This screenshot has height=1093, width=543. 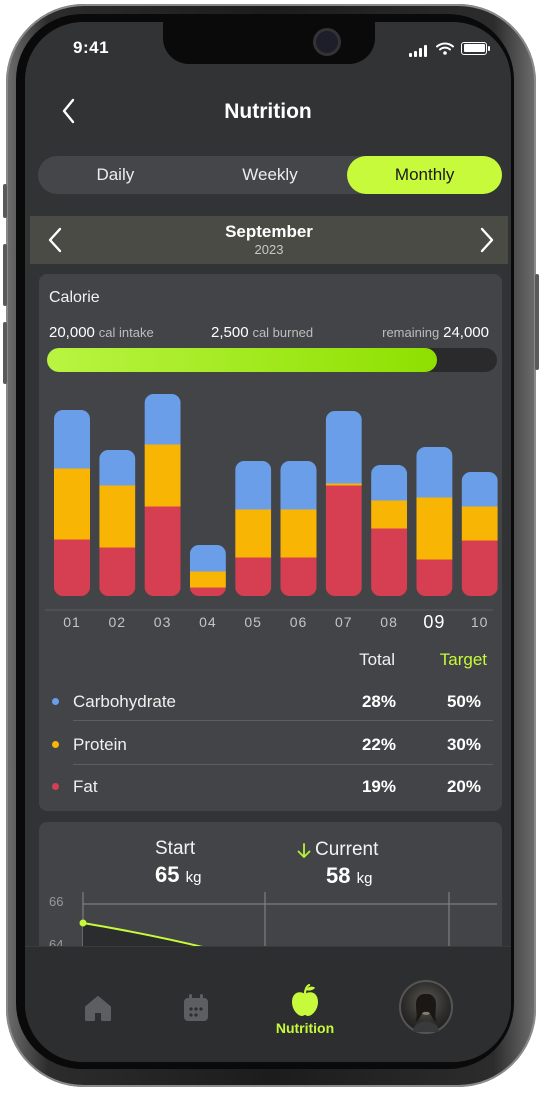 What do you see at coordinates (419, 48) in the screenshot?
I see `signal-icon` at bounding box center [419, 48].